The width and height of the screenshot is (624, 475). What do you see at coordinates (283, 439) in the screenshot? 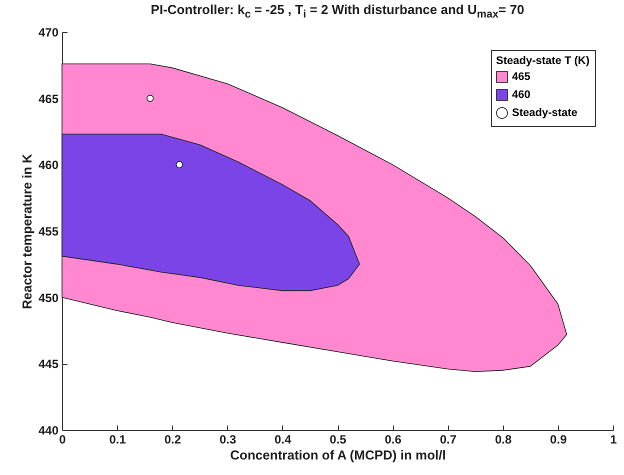
I see `x-tick-label: 0.4` at bounding box center [283, 439].